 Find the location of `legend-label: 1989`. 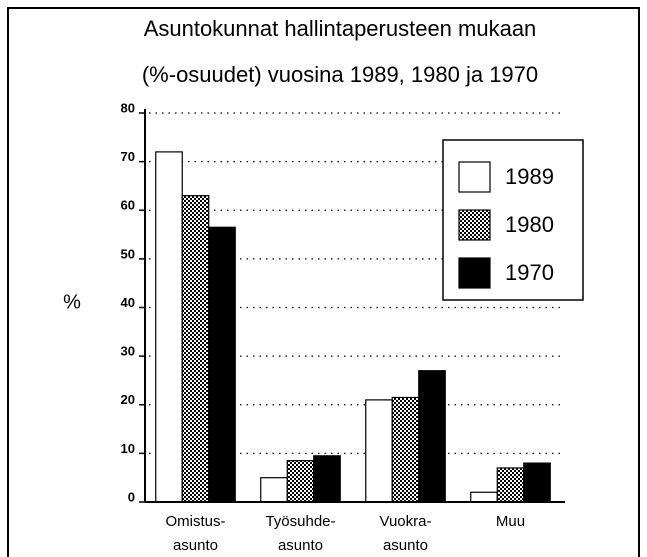

legend-label: 1989 is located at coordinates (529, 176).